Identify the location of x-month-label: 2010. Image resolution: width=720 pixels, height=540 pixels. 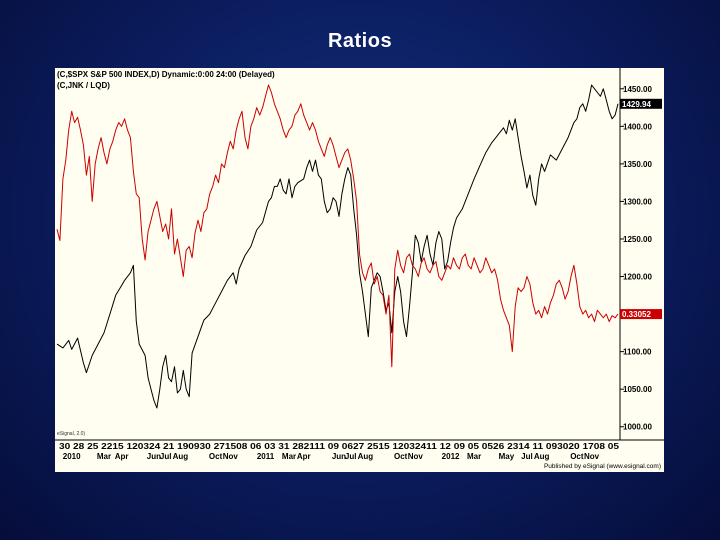
(72, 456).